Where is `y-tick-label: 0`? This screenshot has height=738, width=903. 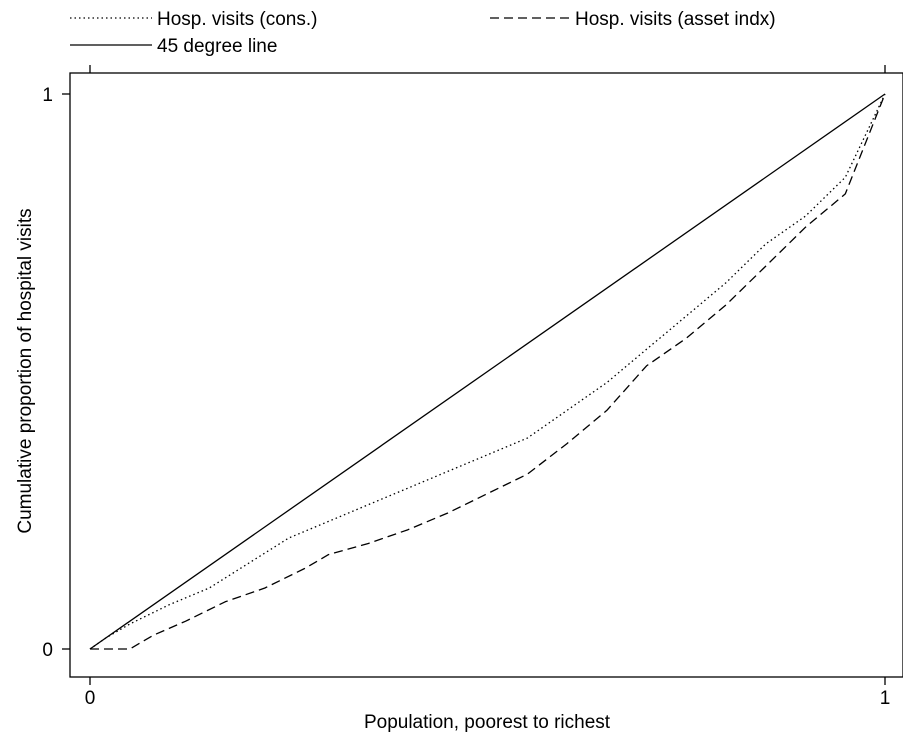
y-tick-label: 0 is located at coordinates (47, 650).